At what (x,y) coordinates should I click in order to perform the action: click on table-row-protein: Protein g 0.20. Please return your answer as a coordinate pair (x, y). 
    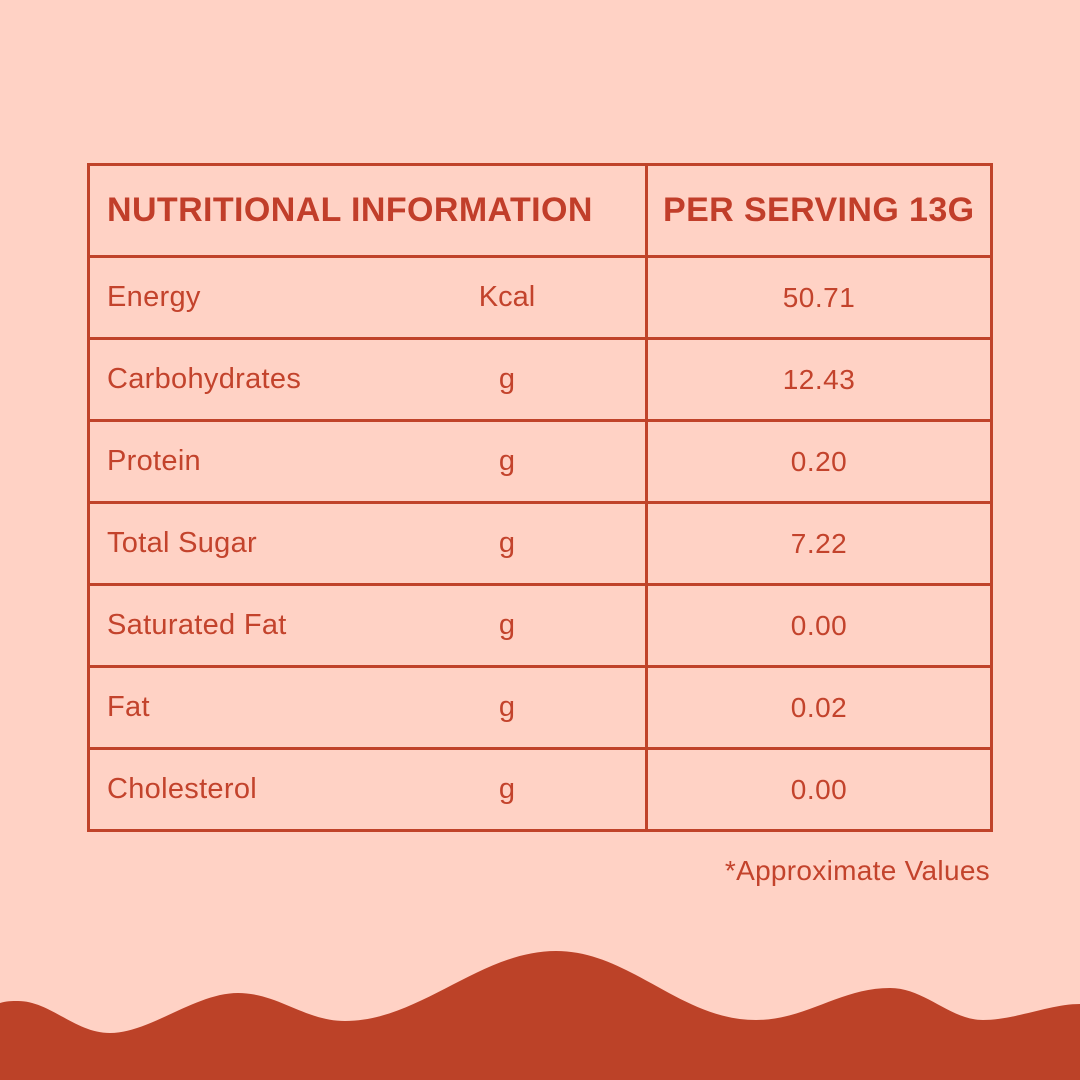
    Looking at the image, I should click on (540, 460).